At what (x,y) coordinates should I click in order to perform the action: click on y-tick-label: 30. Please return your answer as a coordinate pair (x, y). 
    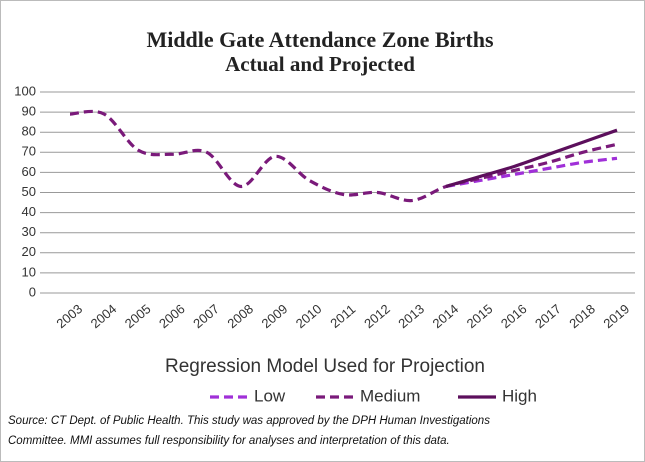
    Looking at the image, I should click on (29, 231).